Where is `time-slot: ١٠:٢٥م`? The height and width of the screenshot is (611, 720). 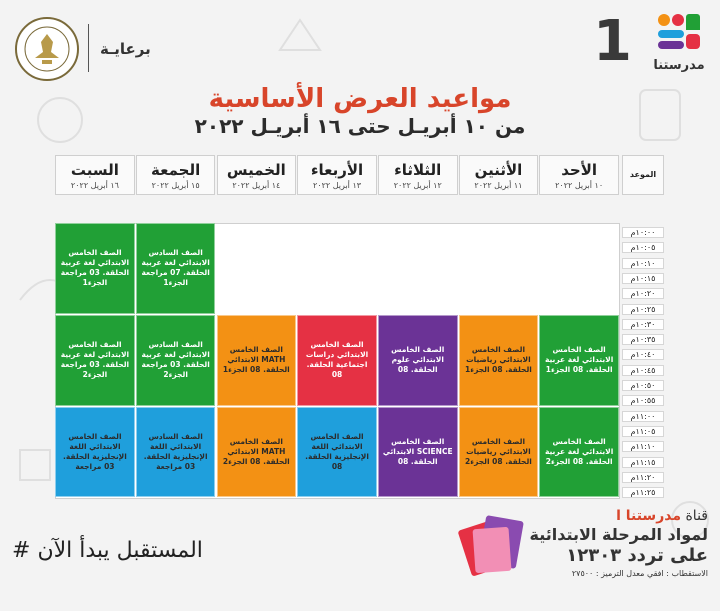
time-slot: ١٠:٢٥م is located at coordinates (643, 309).